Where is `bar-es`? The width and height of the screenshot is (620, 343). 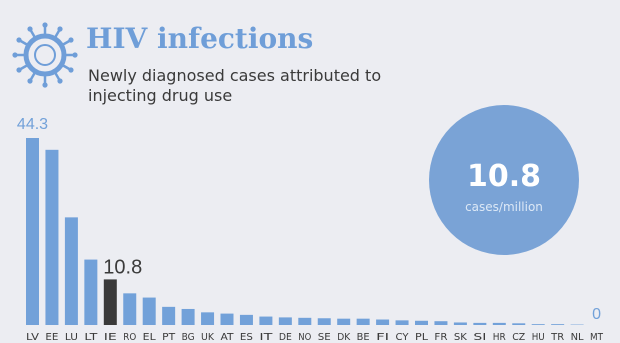 bar-es is located at coordinates (246, 319).